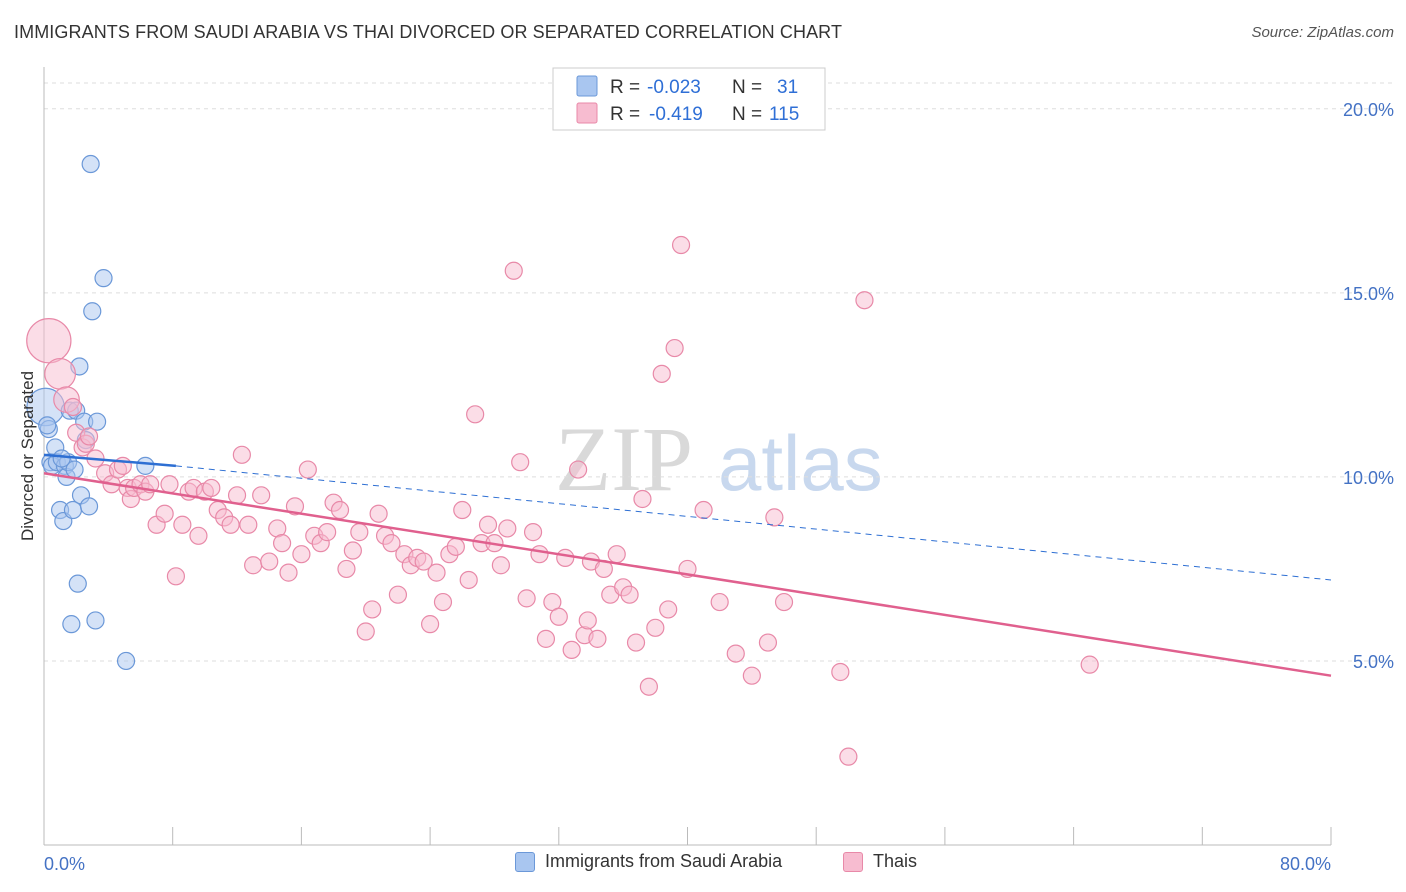 The height and width of the screenshot is (892, 1406). Describe the element at coordinates (27, 456) in the screenshot. I see `y-axis-label: Divorced or Separated` at that location.